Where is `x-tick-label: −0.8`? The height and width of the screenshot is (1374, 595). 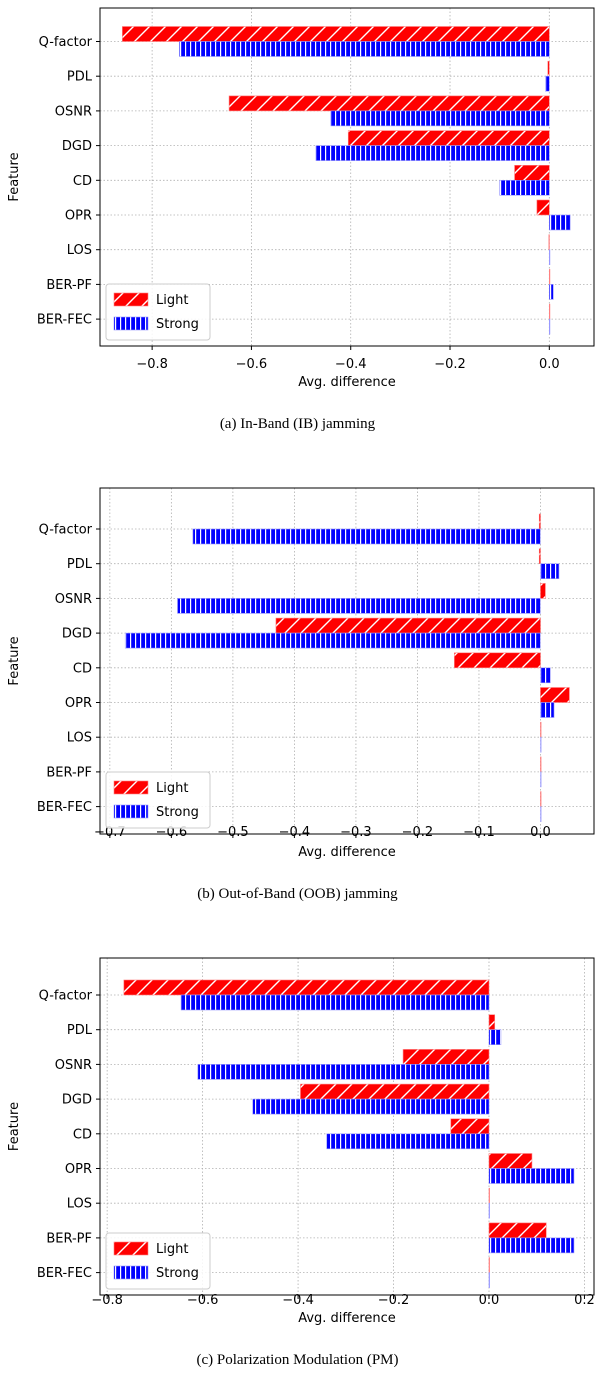 x-tick-label: −0.8 is located at coordinates (107, 1300).